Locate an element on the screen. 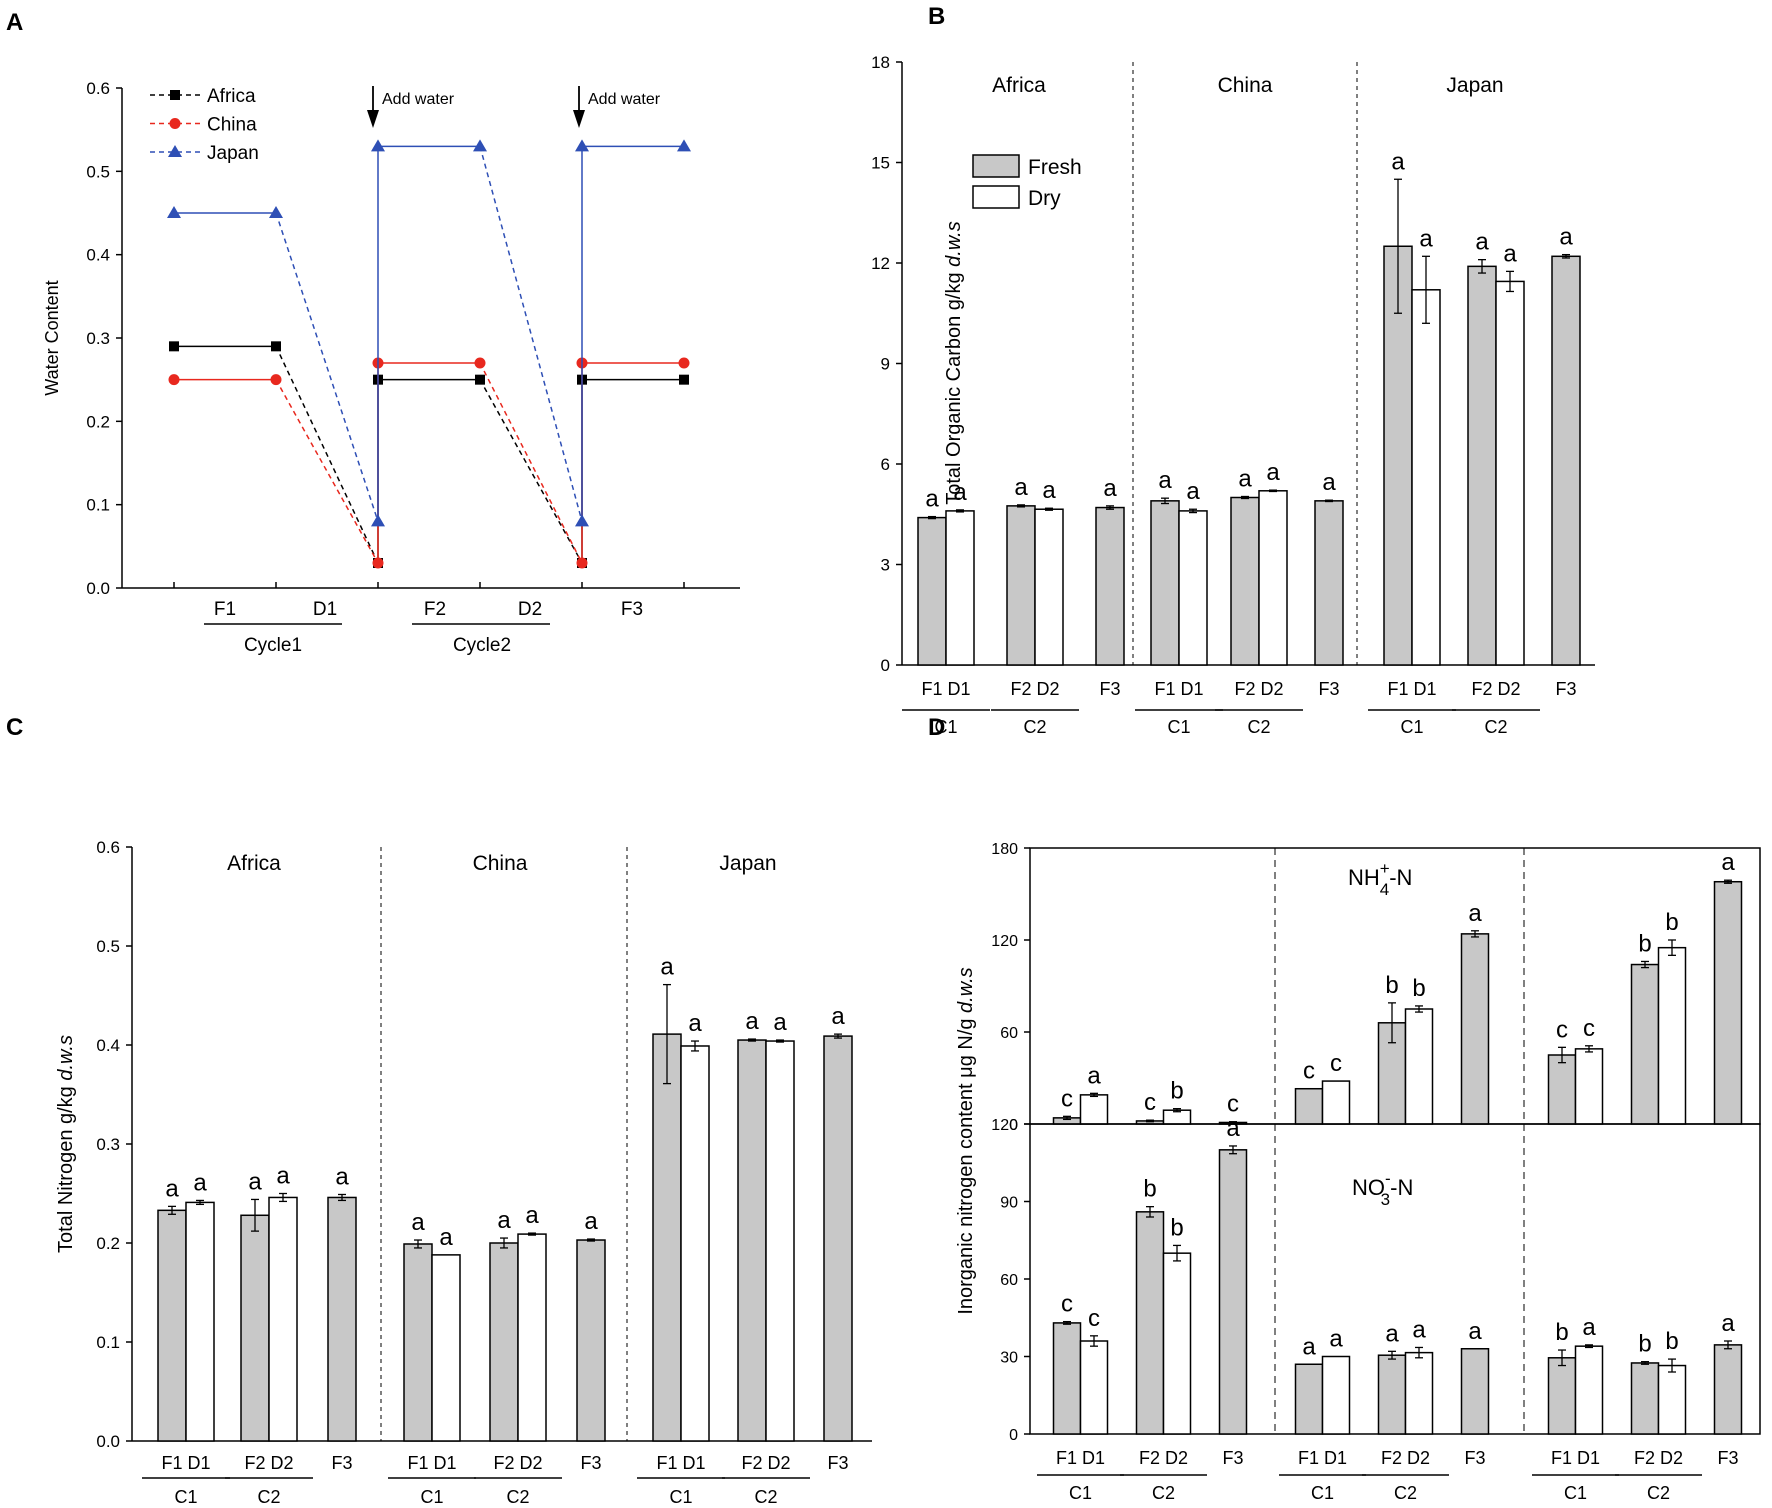 This screenshot has width=1772, height=1508. y-tick-label: 0.1 is located at coordinates (98, 505).